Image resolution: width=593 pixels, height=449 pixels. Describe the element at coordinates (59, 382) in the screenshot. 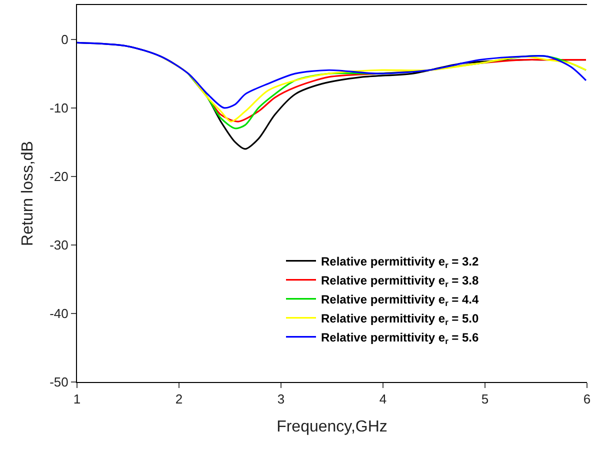

I see `y-tick-label: -50` at that location.